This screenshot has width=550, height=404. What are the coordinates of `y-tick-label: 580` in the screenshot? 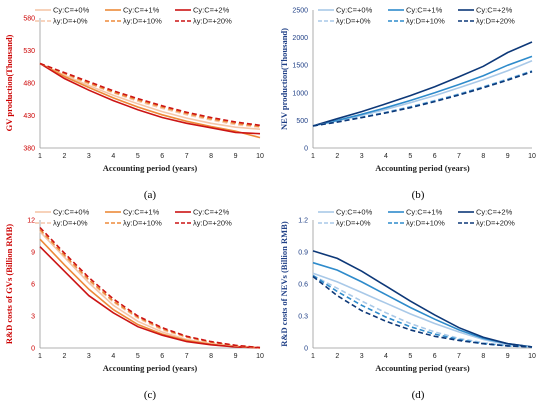 It's located at (29, 19).